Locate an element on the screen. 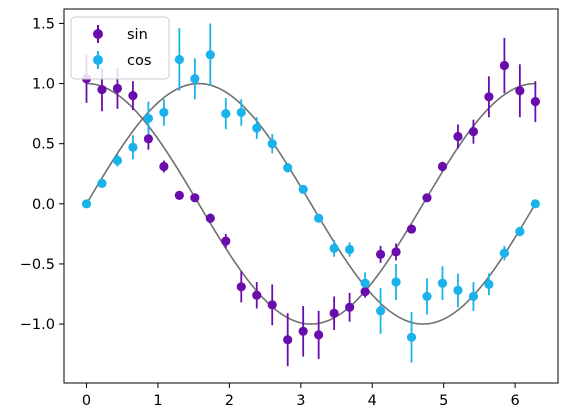  x-tick-label: 6 is located at coordinates (515, 401).